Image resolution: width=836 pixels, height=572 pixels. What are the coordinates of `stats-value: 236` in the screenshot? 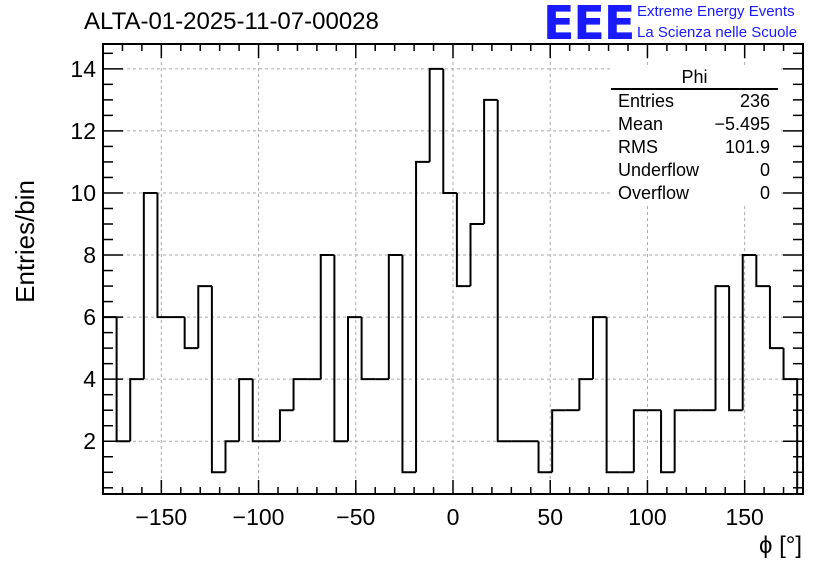 It's located at (754, 101).